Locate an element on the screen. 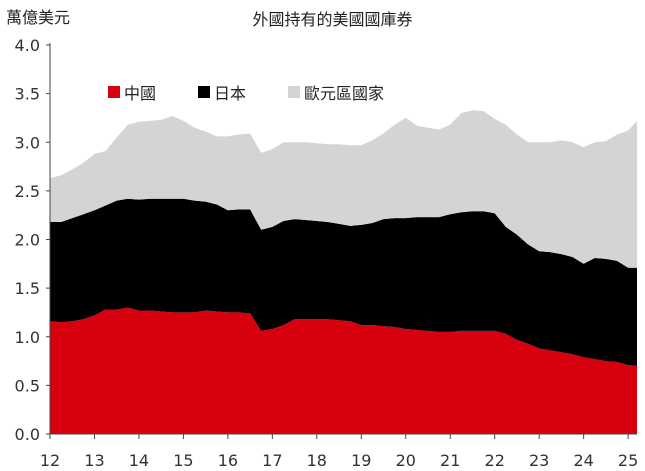 The height and width of the screenshot is (471, 645). legend-swatch-eurozone is located at coordinates (294, 92).